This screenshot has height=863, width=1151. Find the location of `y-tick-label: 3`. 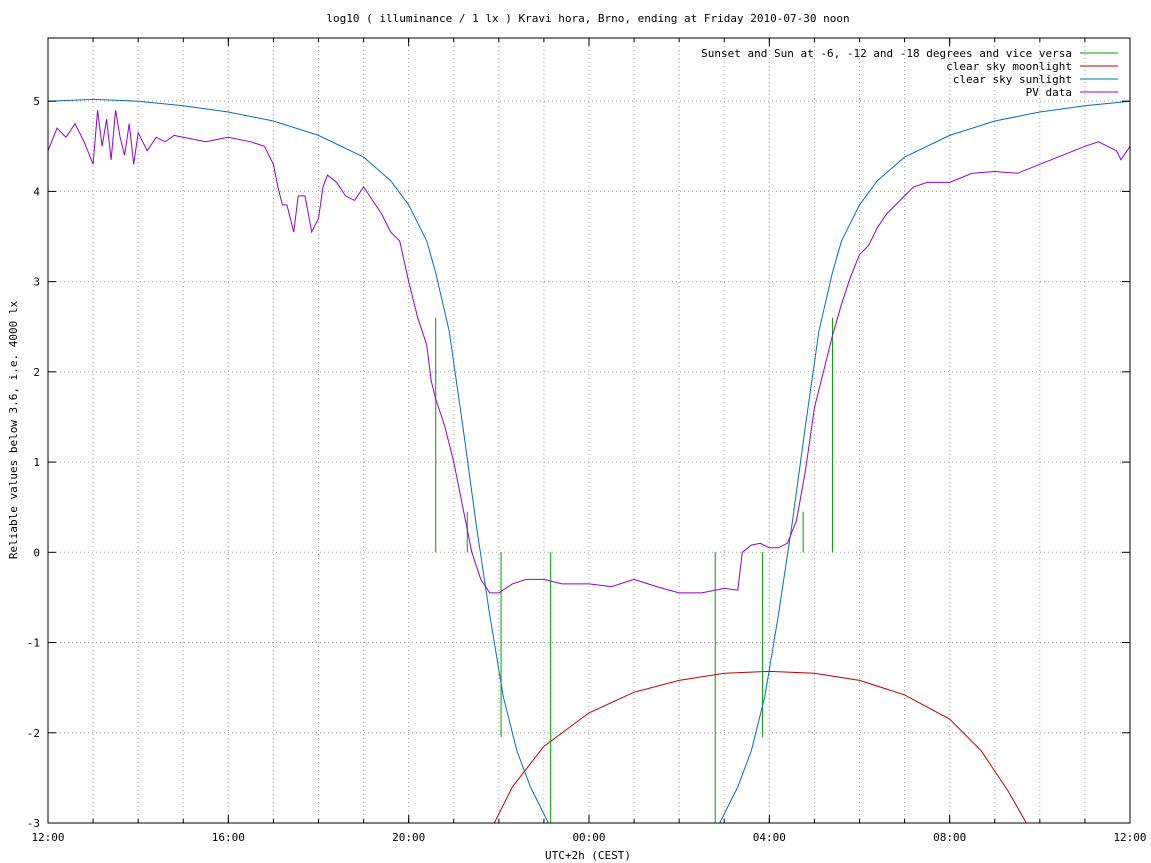

y-tick-label: 3 is located at coordinates (36, 282).